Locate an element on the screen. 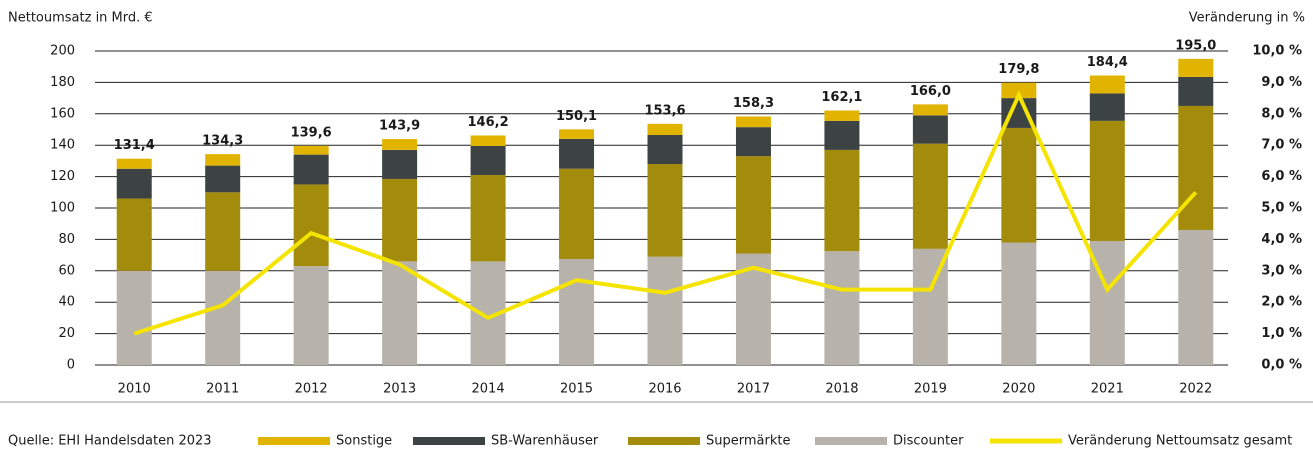  x-tick-label: 2010 is located at coordinates (134, 389).